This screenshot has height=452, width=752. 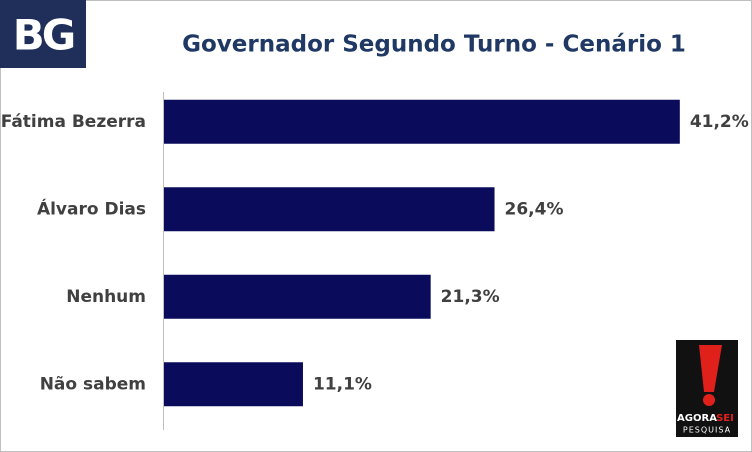 I want to click on logo-left: BG, so click(x=43, y=35).